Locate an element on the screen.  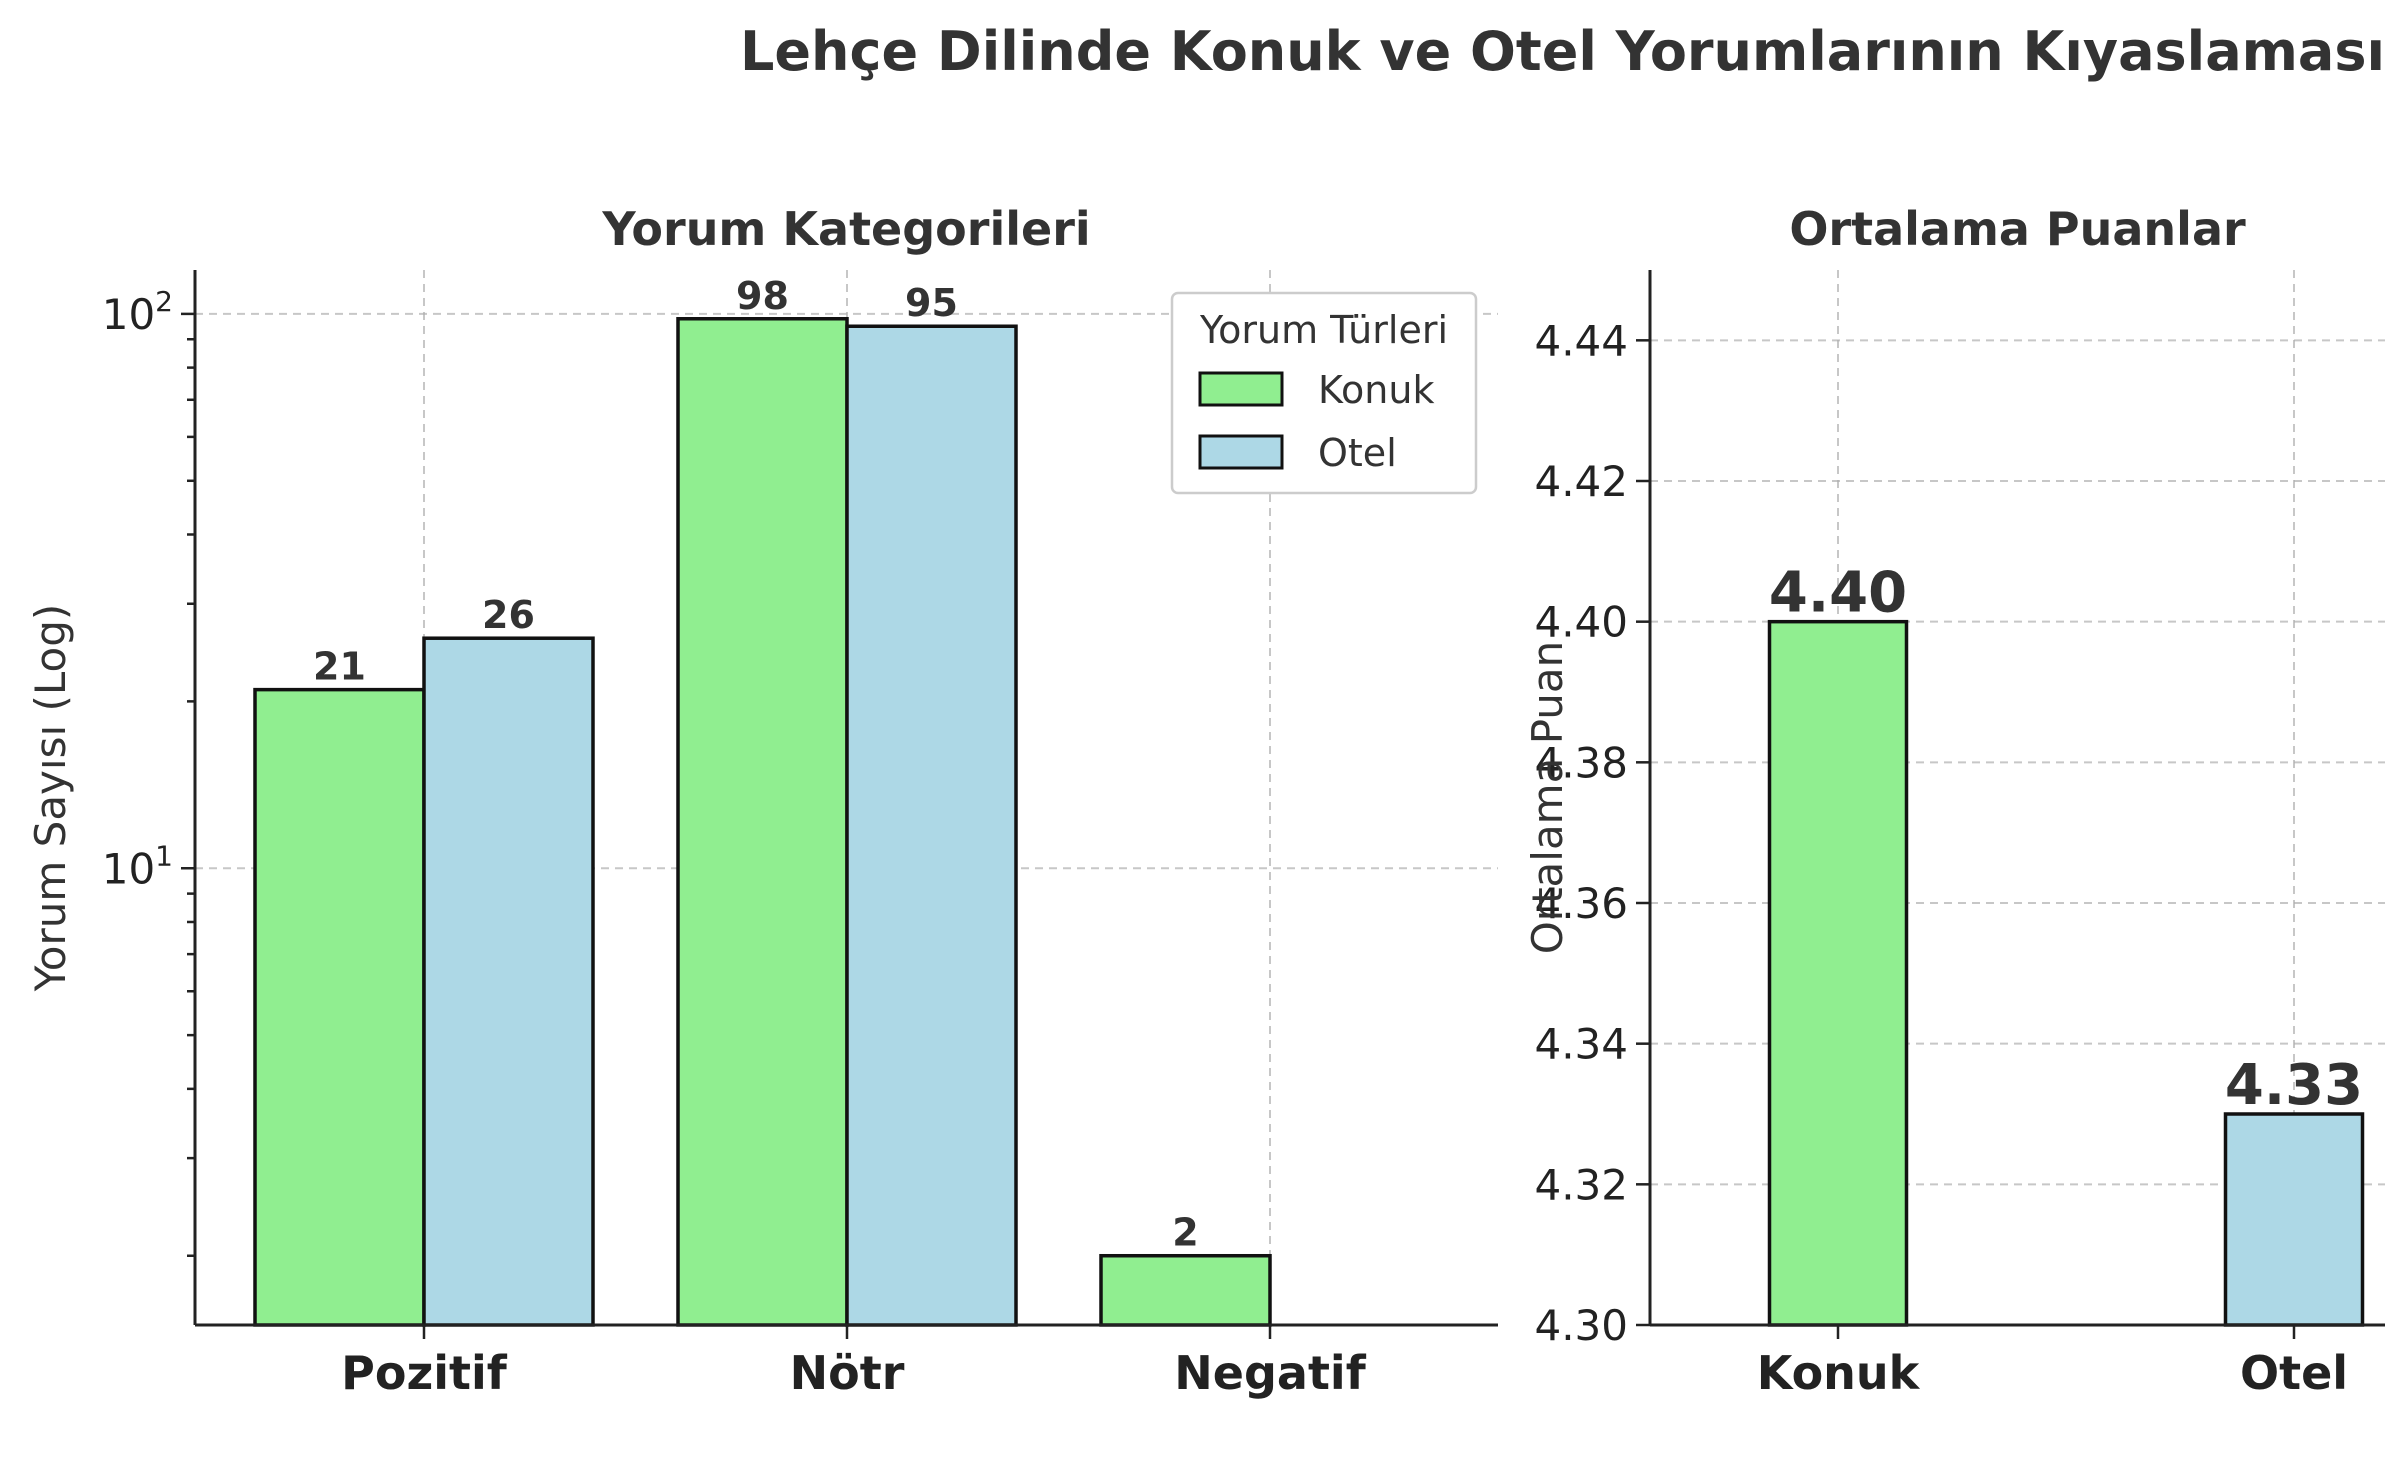
data-label: 4.40 is located at coordinates (1838, 593).